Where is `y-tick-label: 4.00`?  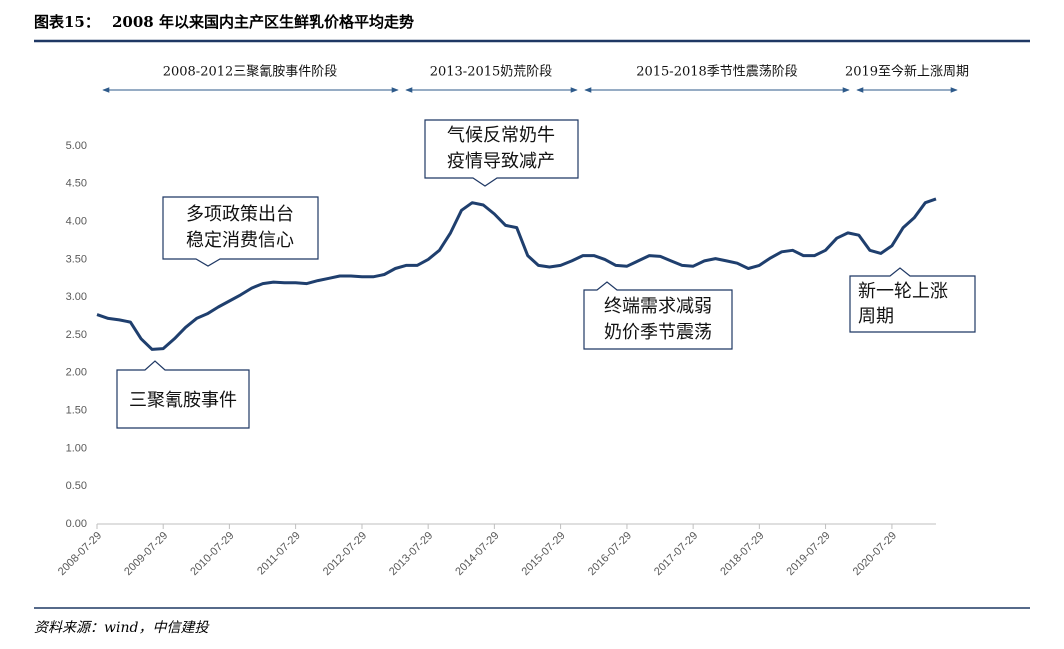 y-tick-label: 4.00 is located at coordinates (76, 222).